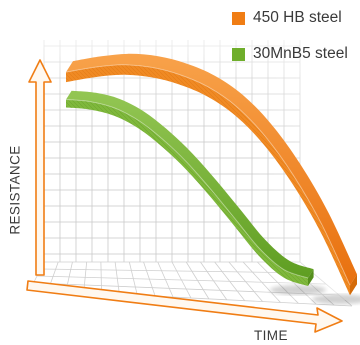  What do you see at coordinates (300, 53) in the screenshot?
I see `legend-label-30mnb5: 30MnB5 steel` at bounding box center [300, 53].